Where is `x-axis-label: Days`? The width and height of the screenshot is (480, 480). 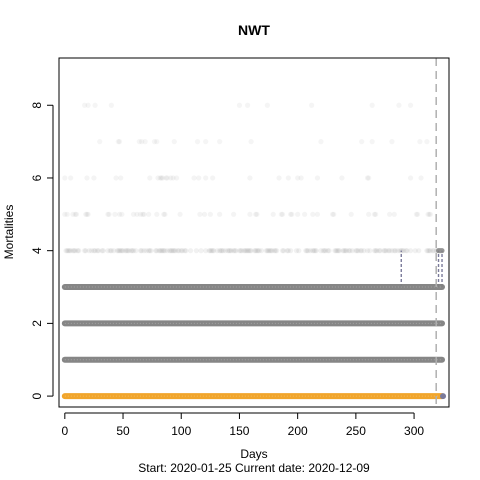 x-axis-label: Days is located at coordinates (253, 454).